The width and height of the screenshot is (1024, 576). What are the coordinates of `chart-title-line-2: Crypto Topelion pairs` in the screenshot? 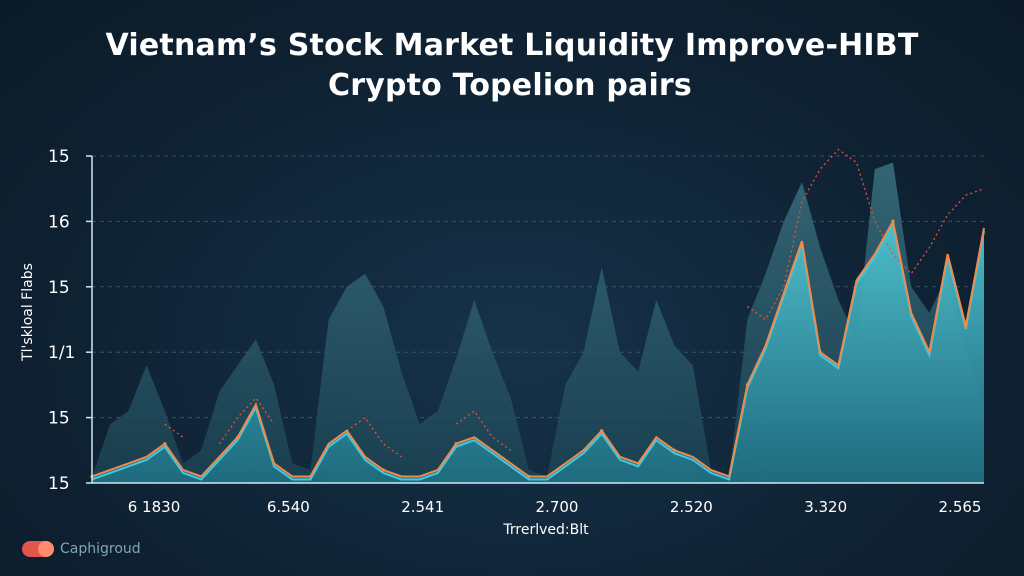 It's located at (510, 85).